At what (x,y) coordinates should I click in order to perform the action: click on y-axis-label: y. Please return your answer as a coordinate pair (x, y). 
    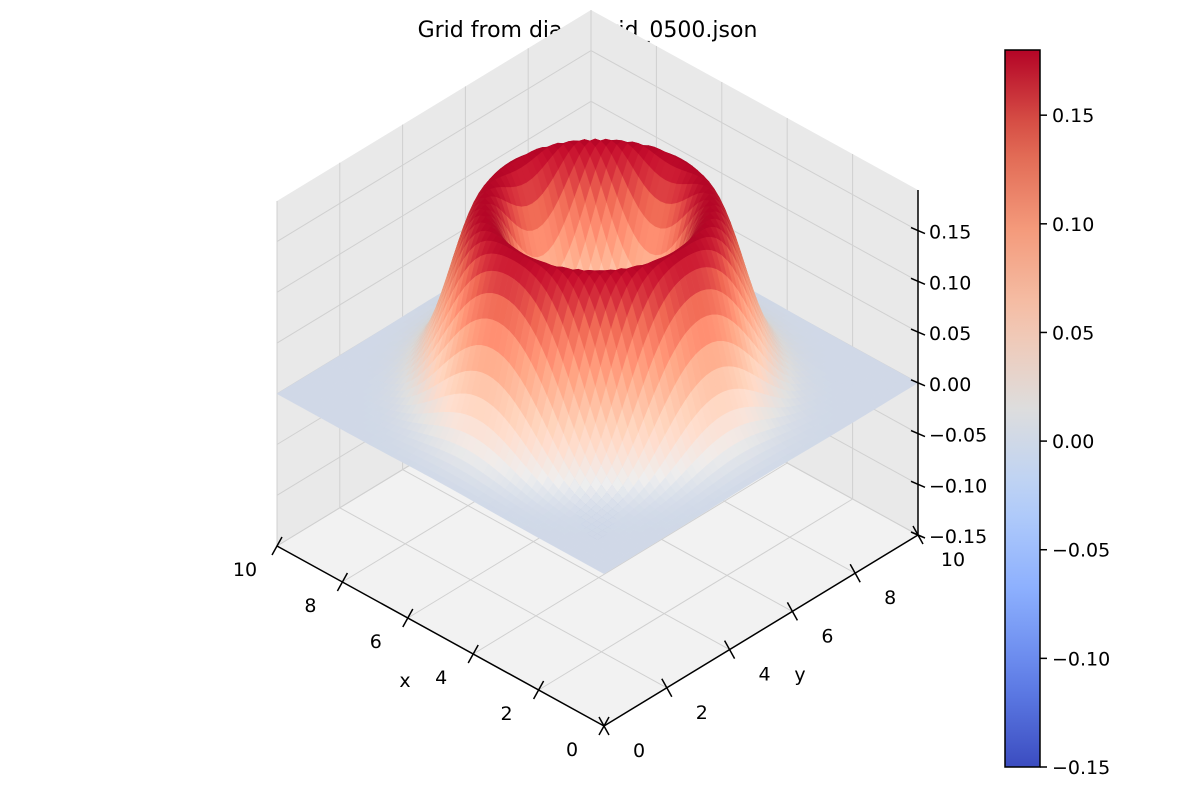
    Looking at the image, I should click on (799, 675).